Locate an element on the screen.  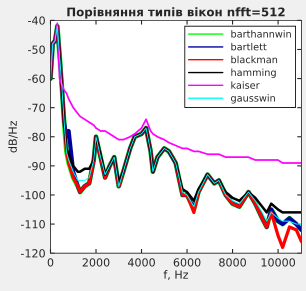
y-tick-label: -110 is located at coordinates (32, 224).